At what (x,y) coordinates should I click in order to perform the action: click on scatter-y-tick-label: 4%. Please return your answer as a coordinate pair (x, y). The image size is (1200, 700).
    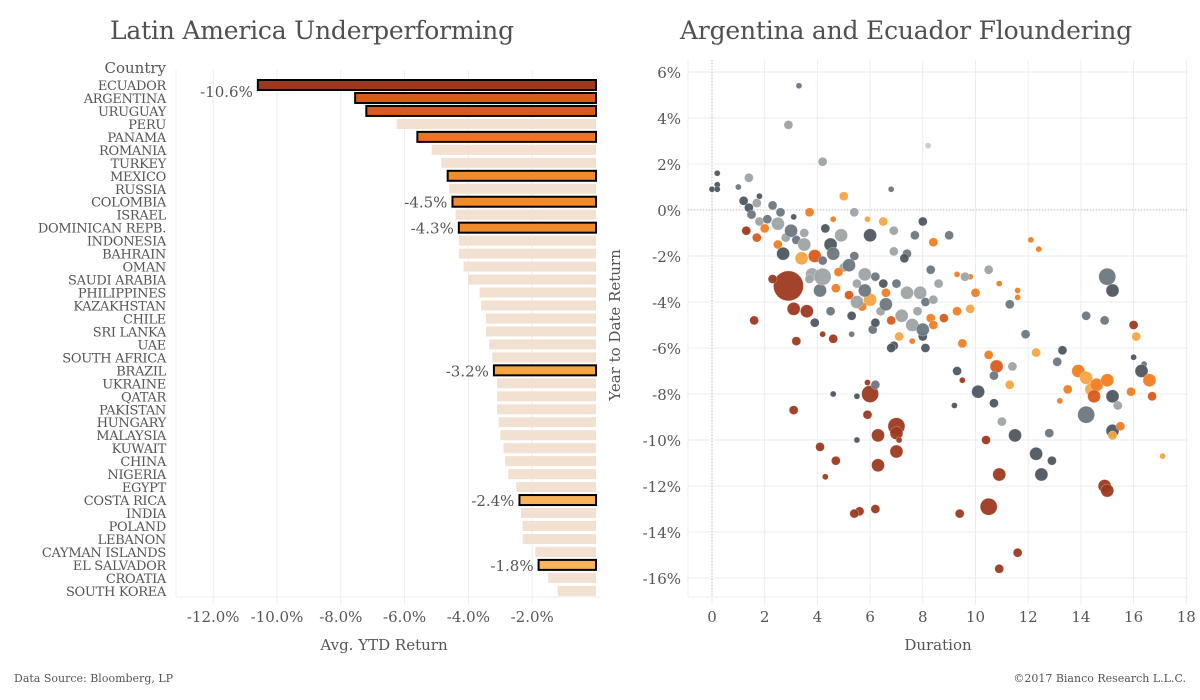
    Looking at the image, I should click on (669, 119).